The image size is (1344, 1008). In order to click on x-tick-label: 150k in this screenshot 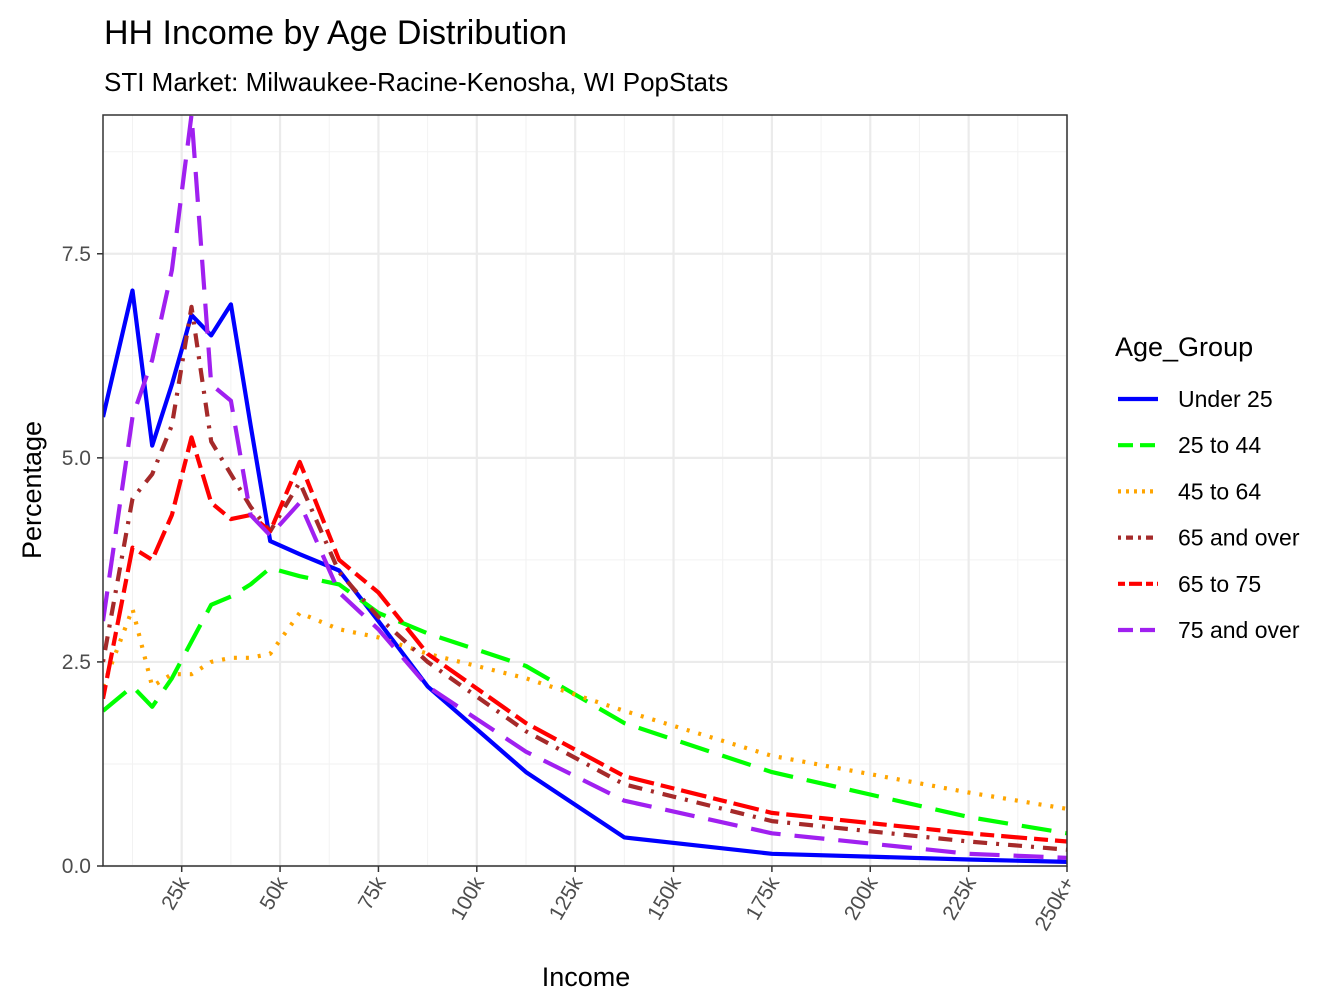, I will do `click(664, 898)`.